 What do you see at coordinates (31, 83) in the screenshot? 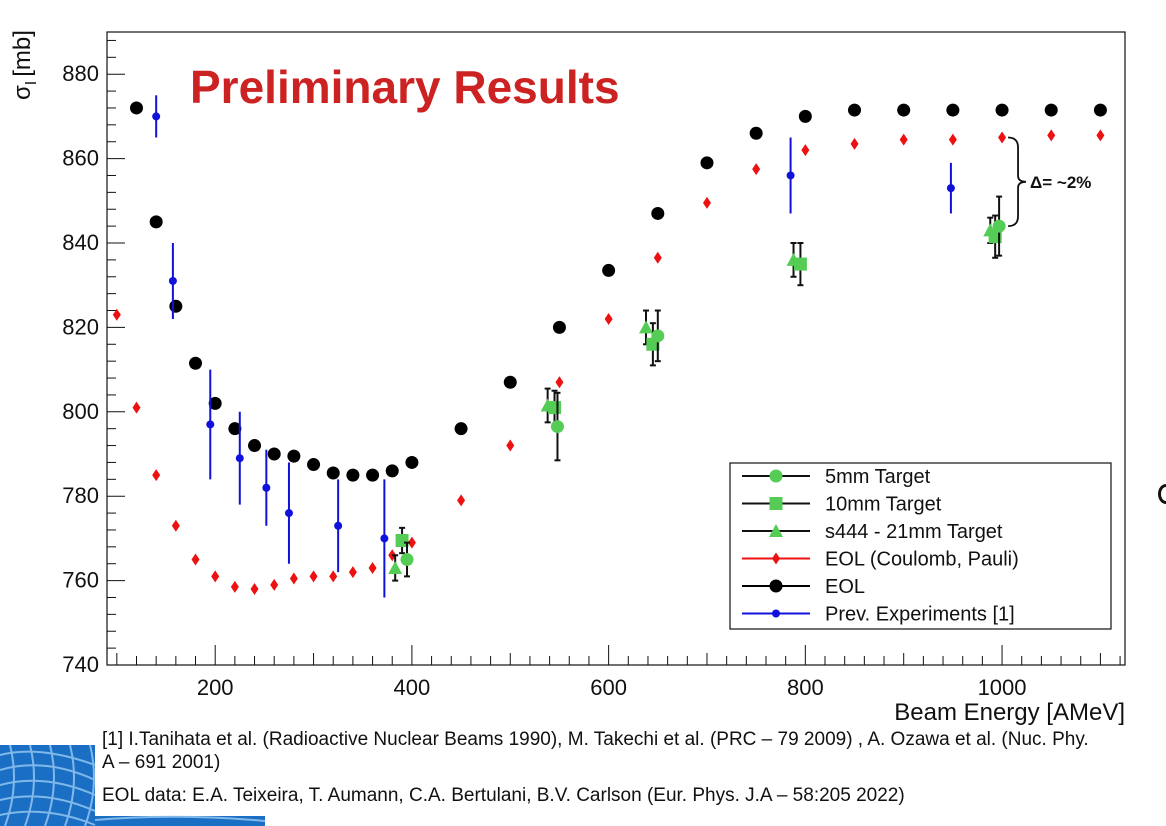
I see `y-axis-label-subscript: I` at bounding box center [31, 83].